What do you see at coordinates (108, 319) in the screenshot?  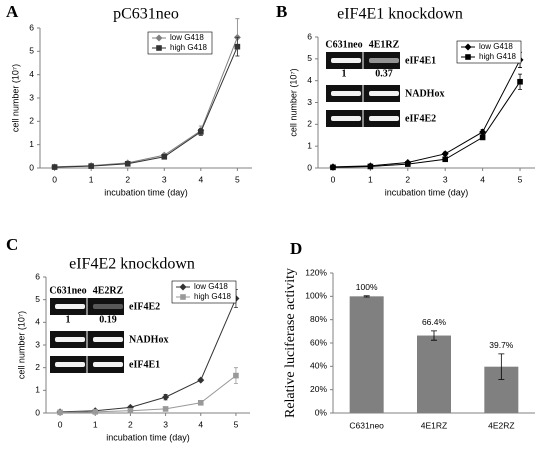 I see `band-ratio: 0.19` at bounding box center [108, 319].